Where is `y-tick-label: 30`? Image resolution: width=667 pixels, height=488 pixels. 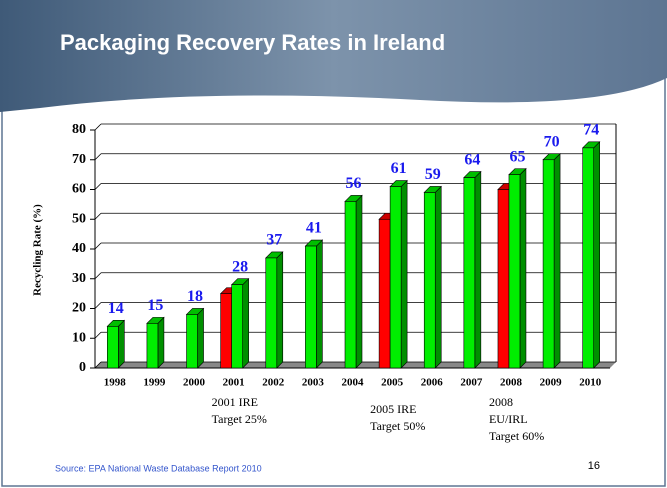 y-tick-label: 30 is located at coordinates (79, 278).